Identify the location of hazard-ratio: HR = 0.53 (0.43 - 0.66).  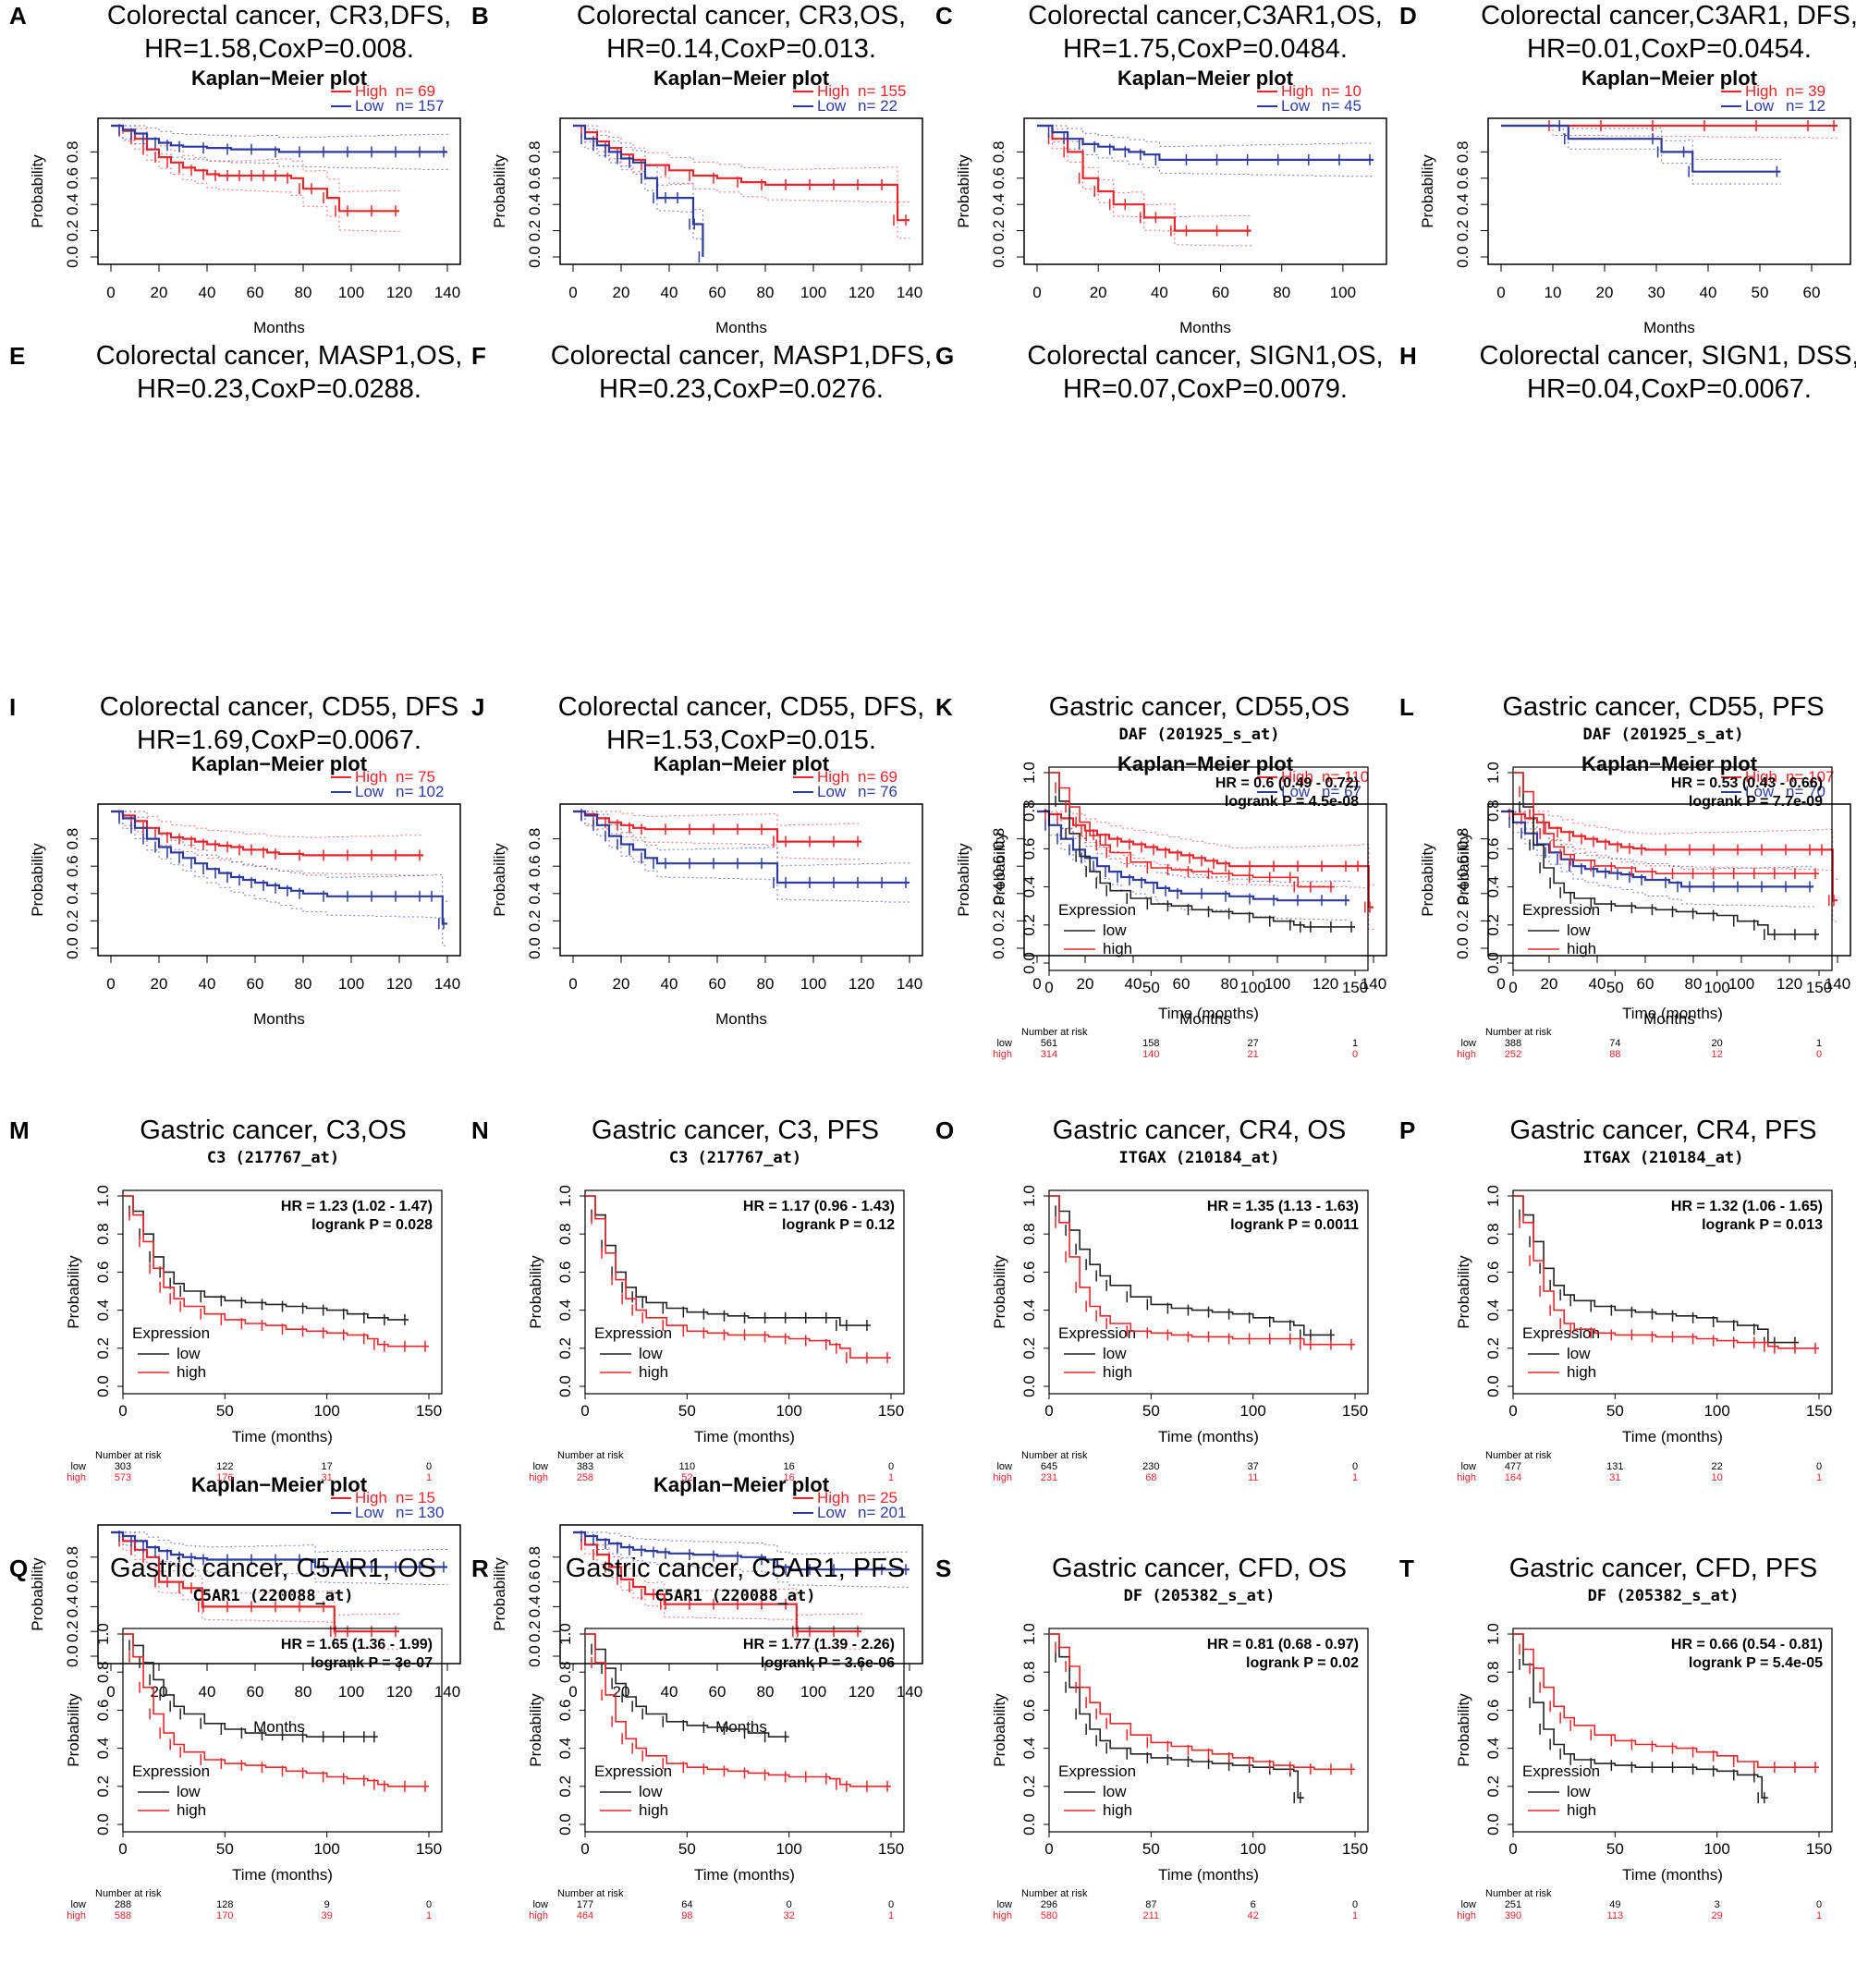
(1747, 783).